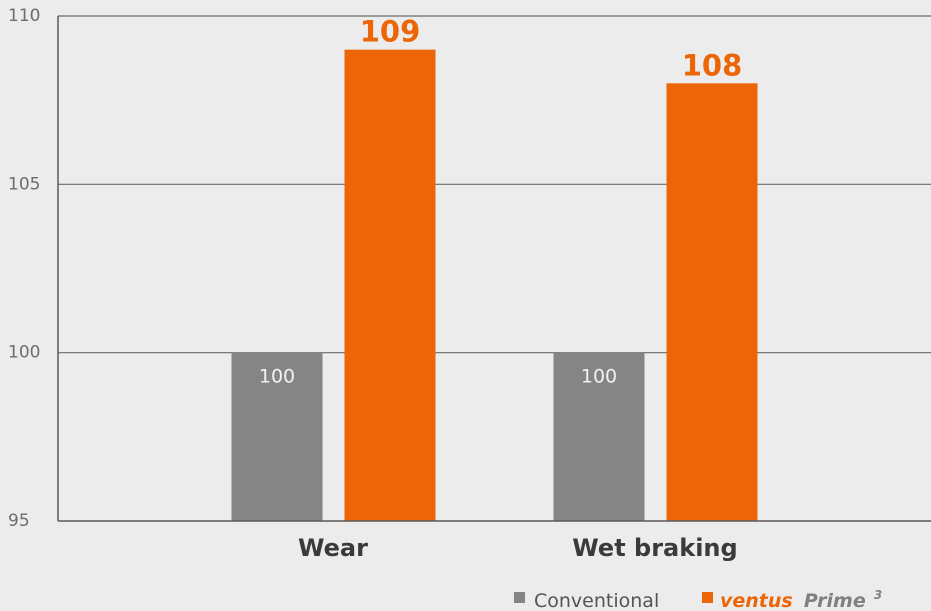 This screenshot has height=611, width=931. Describe the element at coordinates (24, 184) in the screenshot. I see `y-tick-label-105: 105` at that location.